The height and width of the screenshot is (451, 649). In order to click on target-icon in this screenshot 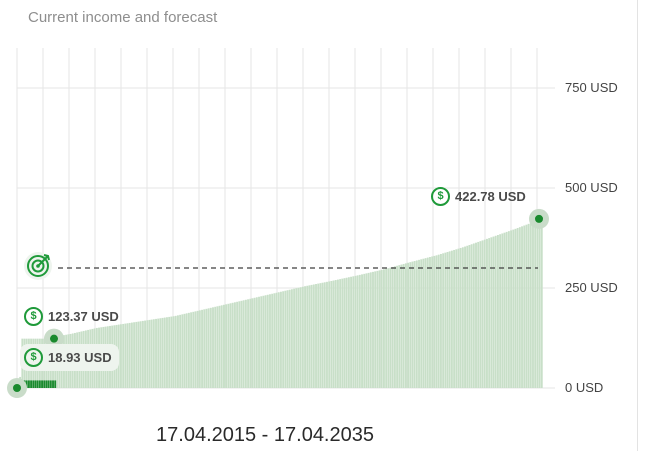, I will do `click(38, 266)`.